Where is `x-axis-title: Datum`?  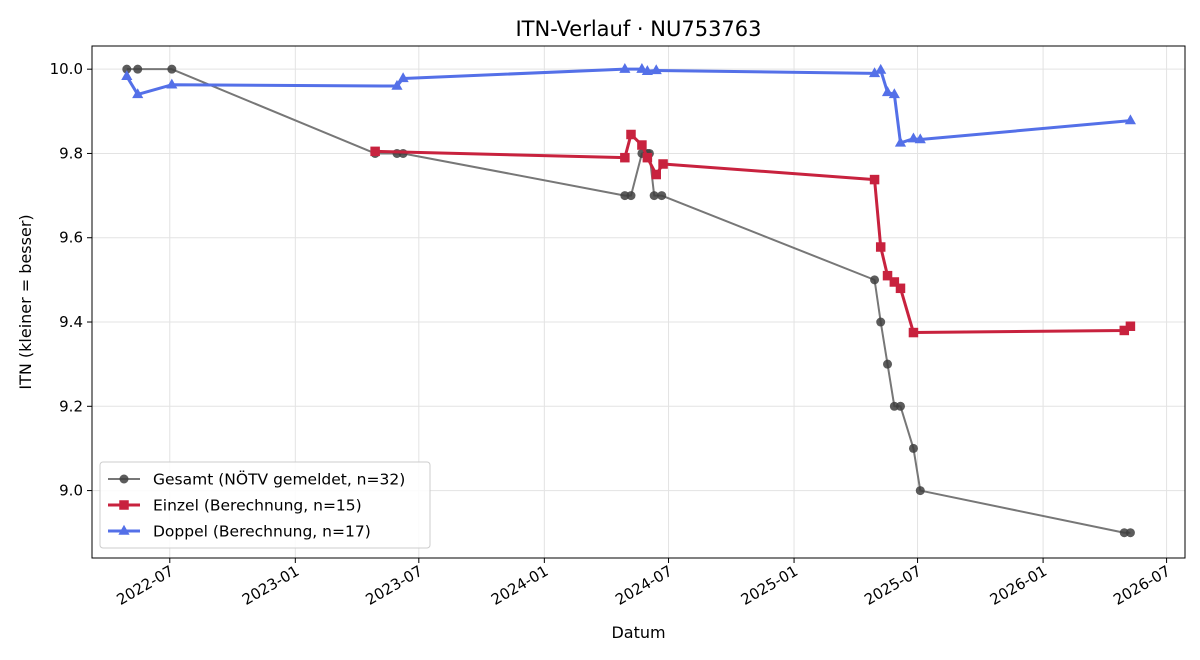 x-axis-title: Datum is located at coordinates (638, 632).